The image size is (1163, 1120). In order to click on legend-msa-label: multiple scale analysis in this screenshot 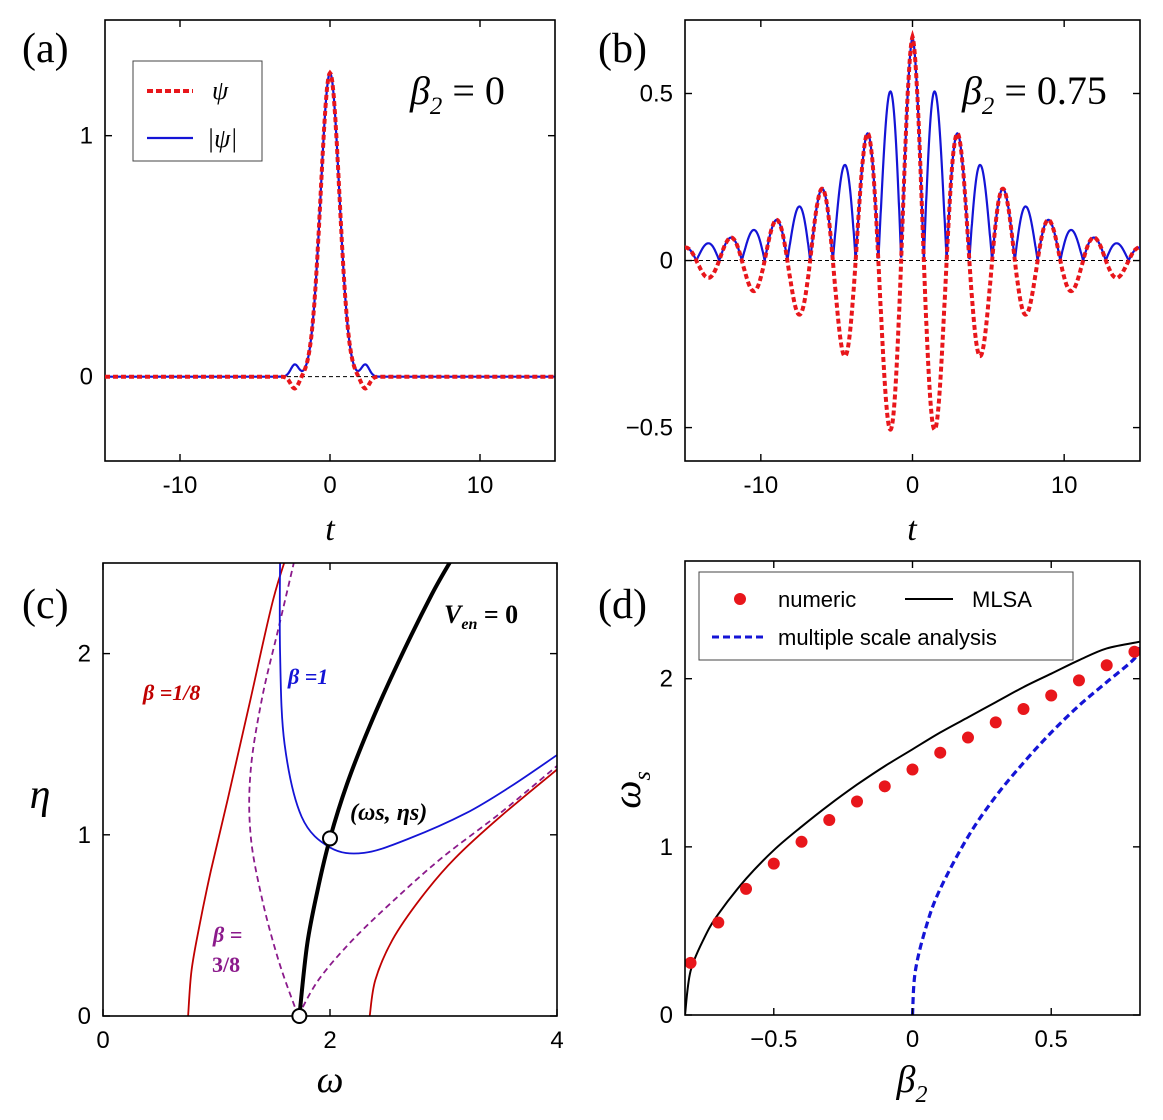, I will do `click(887, 637)`.